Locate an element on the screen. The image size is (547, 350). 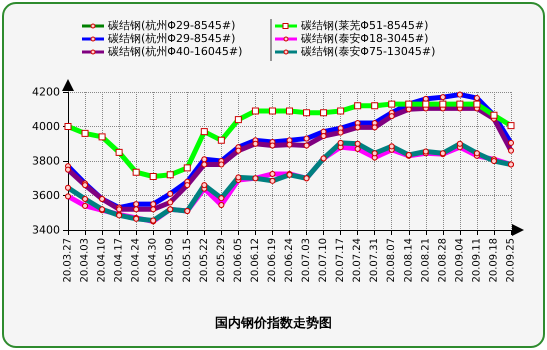
legend-label: 碳结钢(莱芜Φ51-8545#) is located at coordinates (364, 25).